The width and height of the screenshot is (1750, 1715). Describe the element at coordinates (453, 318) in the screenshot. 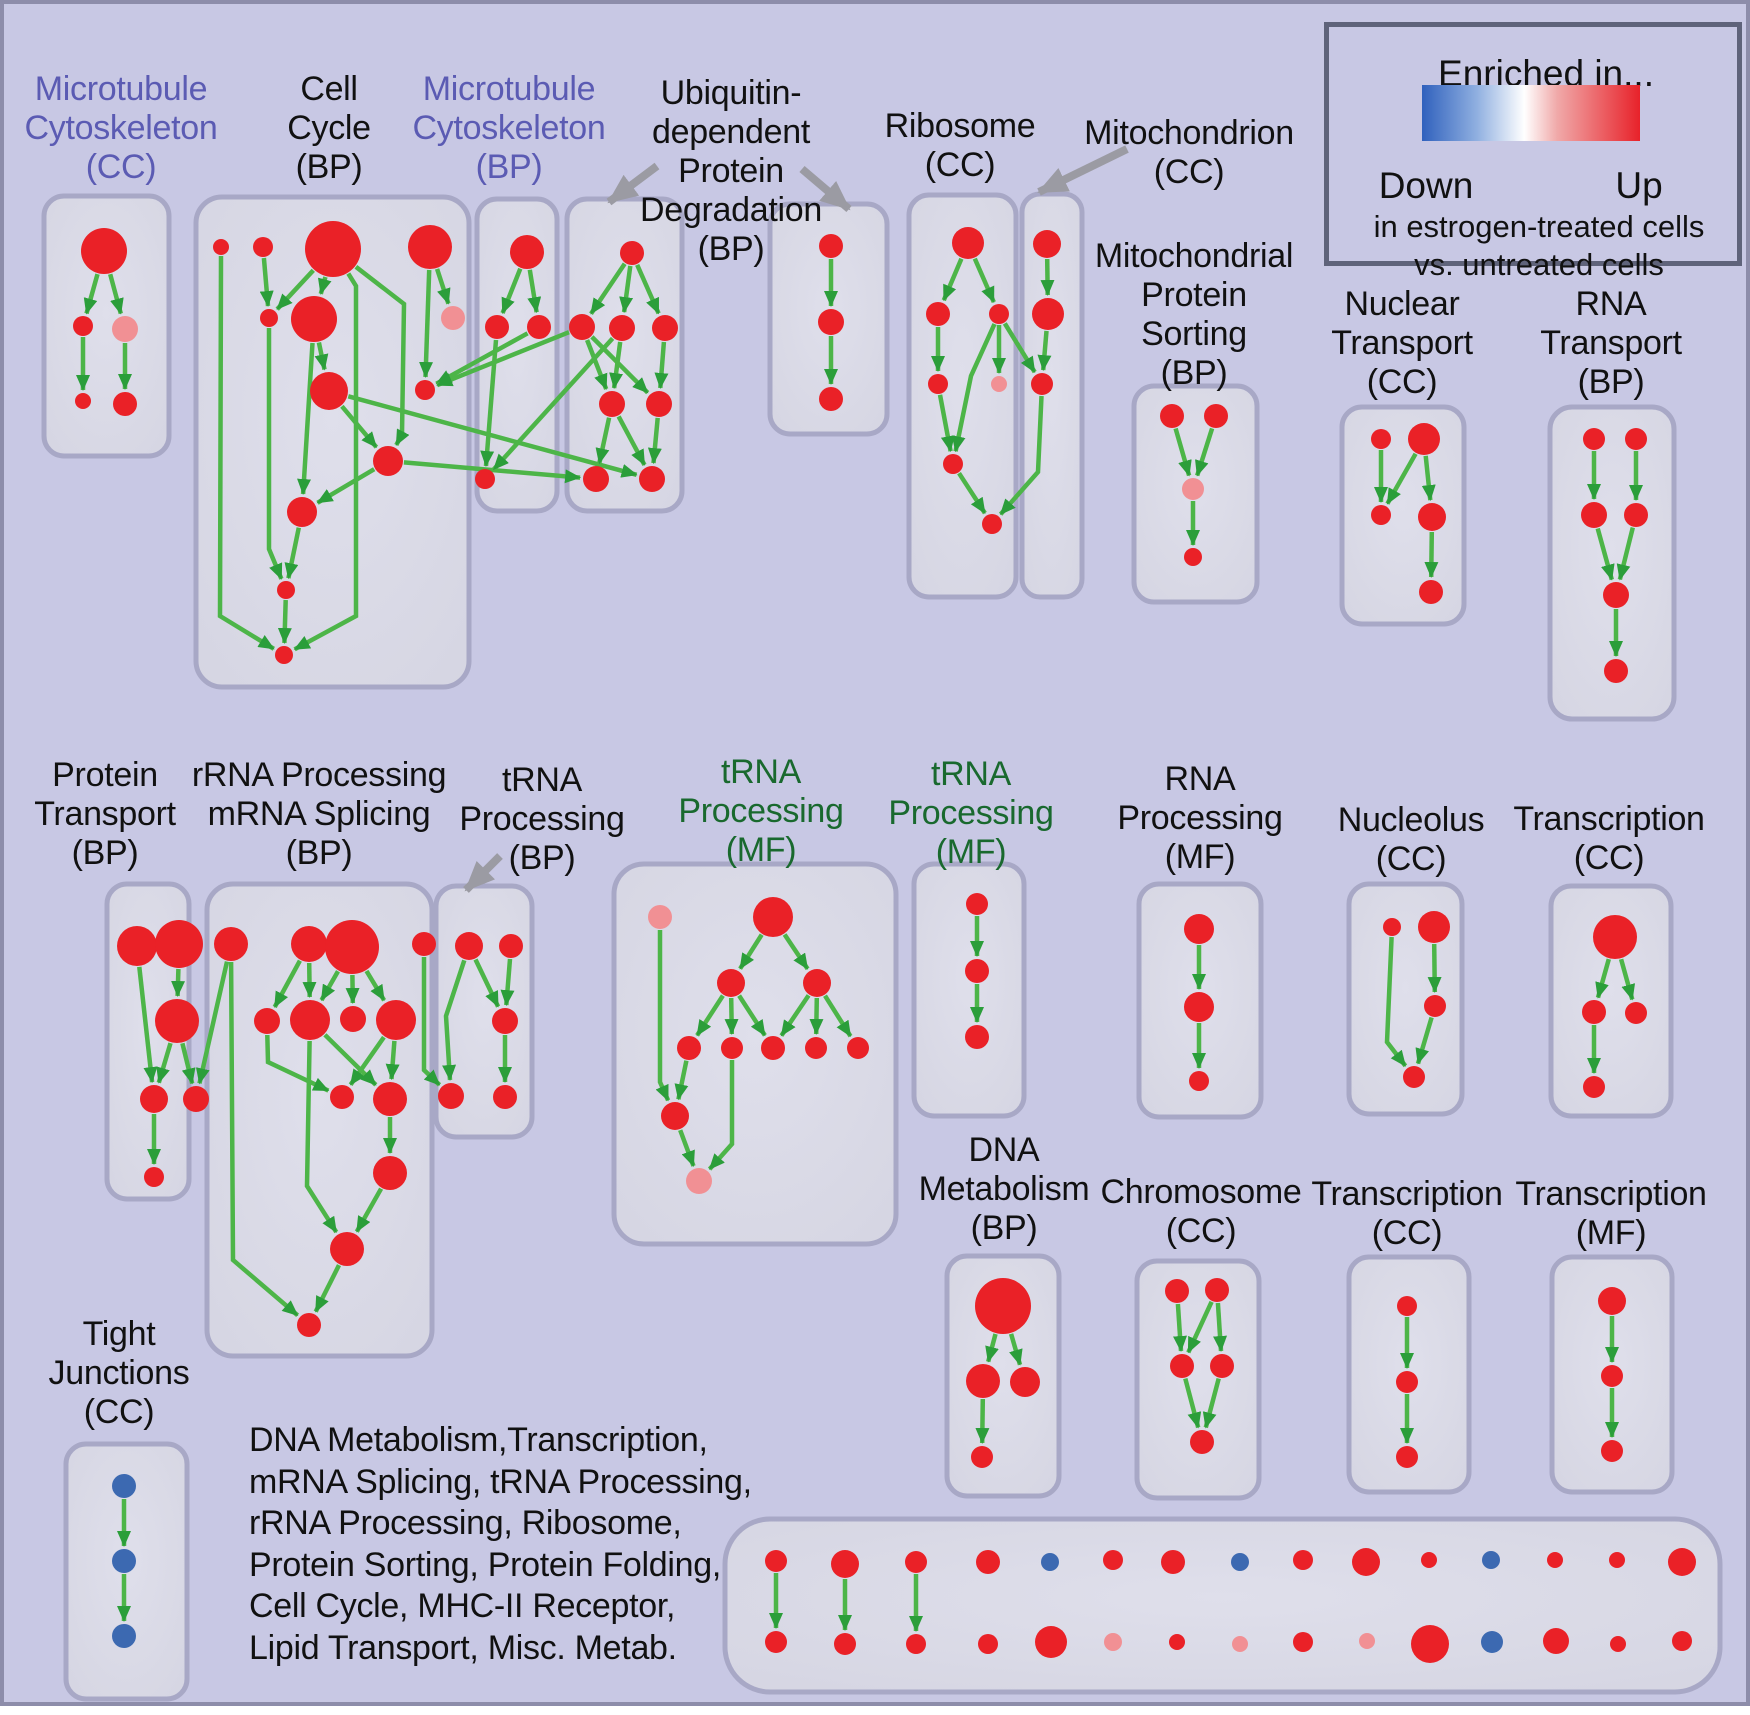

I see `node-cc7` at that location.